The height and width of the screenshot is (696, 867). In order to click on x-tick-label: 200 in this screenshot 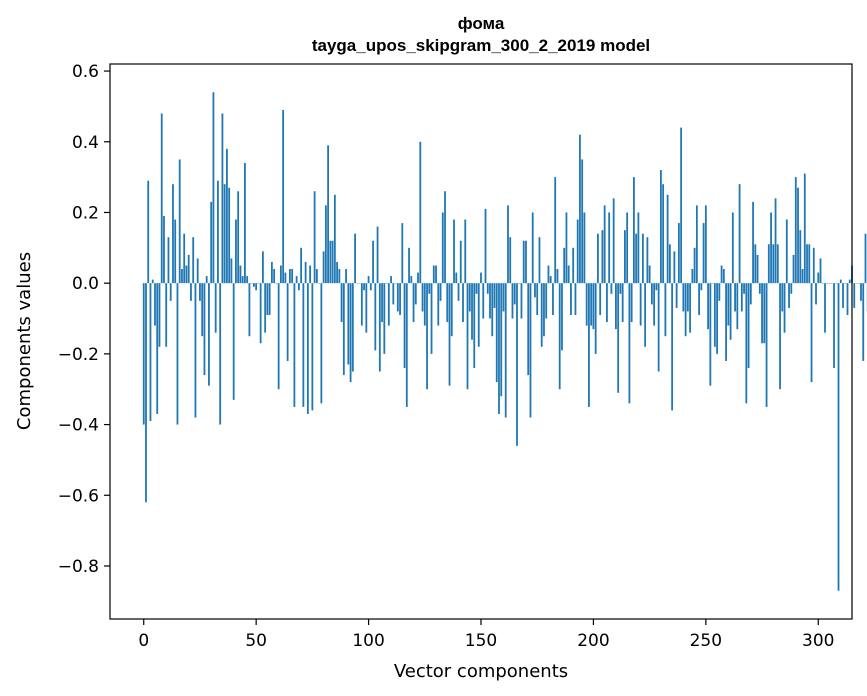, I will do `click(593, 641)`.